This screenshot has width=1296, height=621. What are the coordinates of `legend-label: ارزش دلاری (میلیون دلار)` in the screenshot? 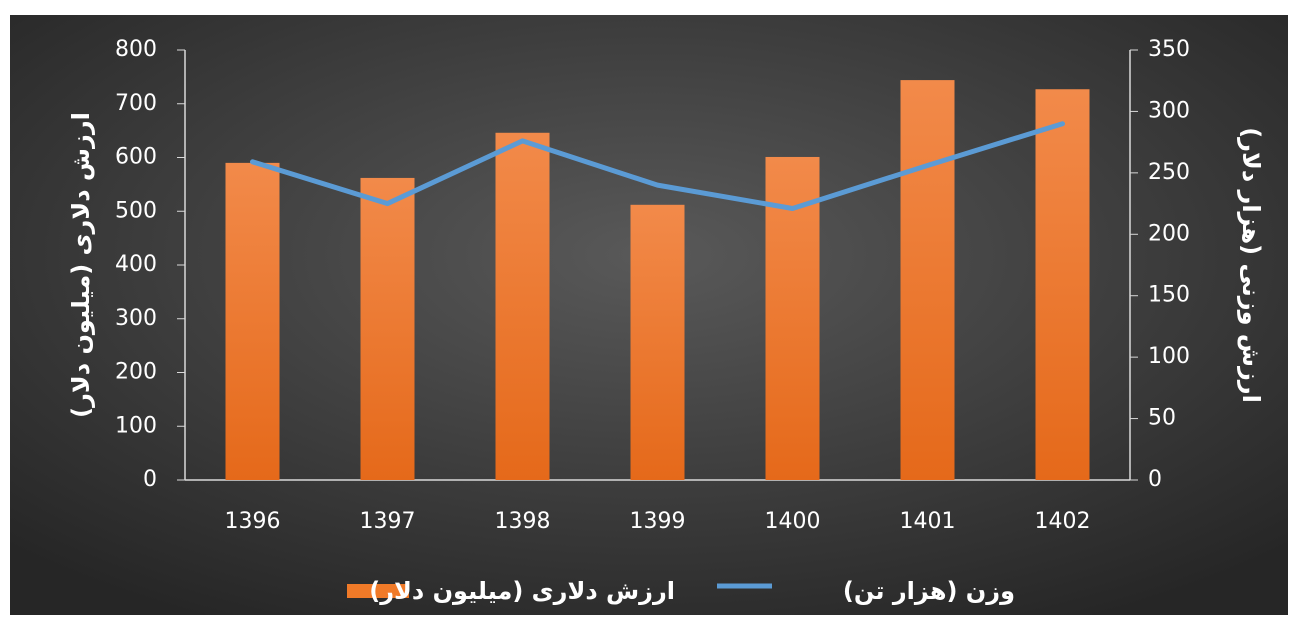 It's located at (522, 591).